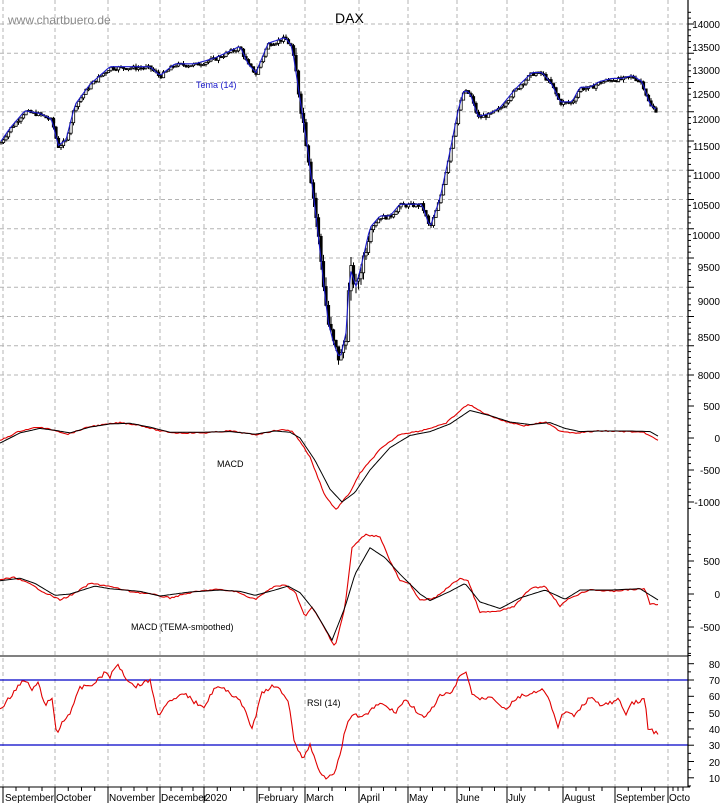  Describe the element at coordinates (706, 95) in the screenshot. I see `price-tick-label: 12500` at that location.